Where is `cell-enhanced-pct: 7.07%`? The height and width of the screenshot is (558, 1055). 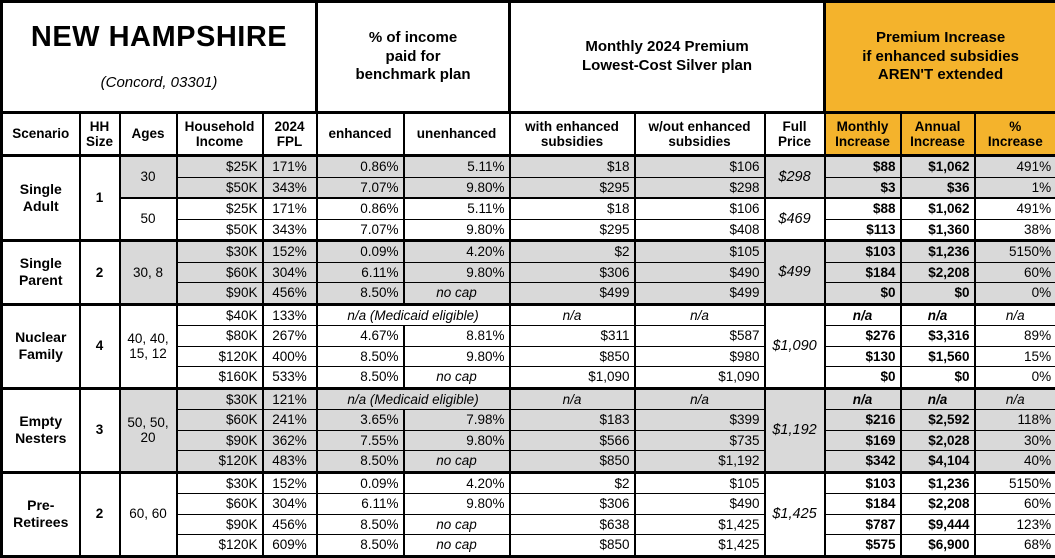
cell-enhanced-pct: 7.07% is located at coordinates (360, 230).